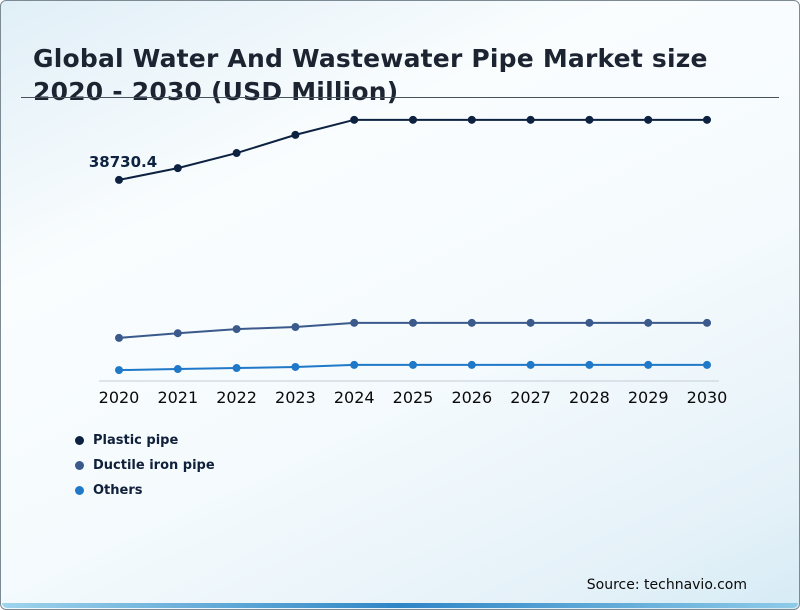 The height and width of the screenshot is (610, 800). Describe the element at coordinates (648, 397) in the screenshot. I see `svg-text: 2029` at that location.